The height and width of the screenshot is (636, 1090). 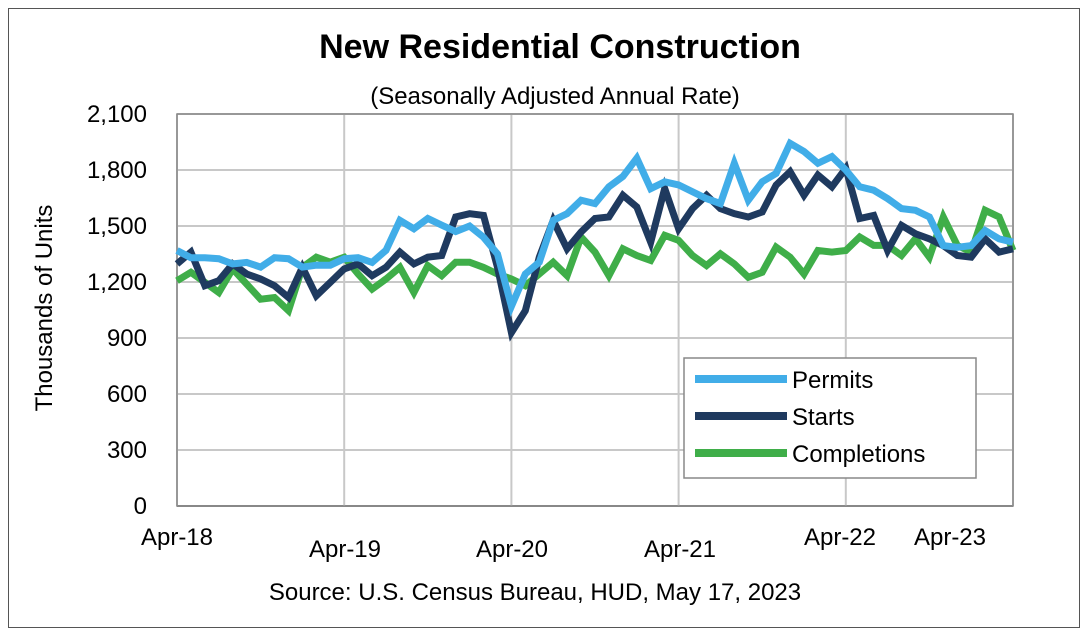 What do you see at coordinates (140, 506) in the screenshot?
I see `y-tick-label: 0` at bounding box center [140, 506].